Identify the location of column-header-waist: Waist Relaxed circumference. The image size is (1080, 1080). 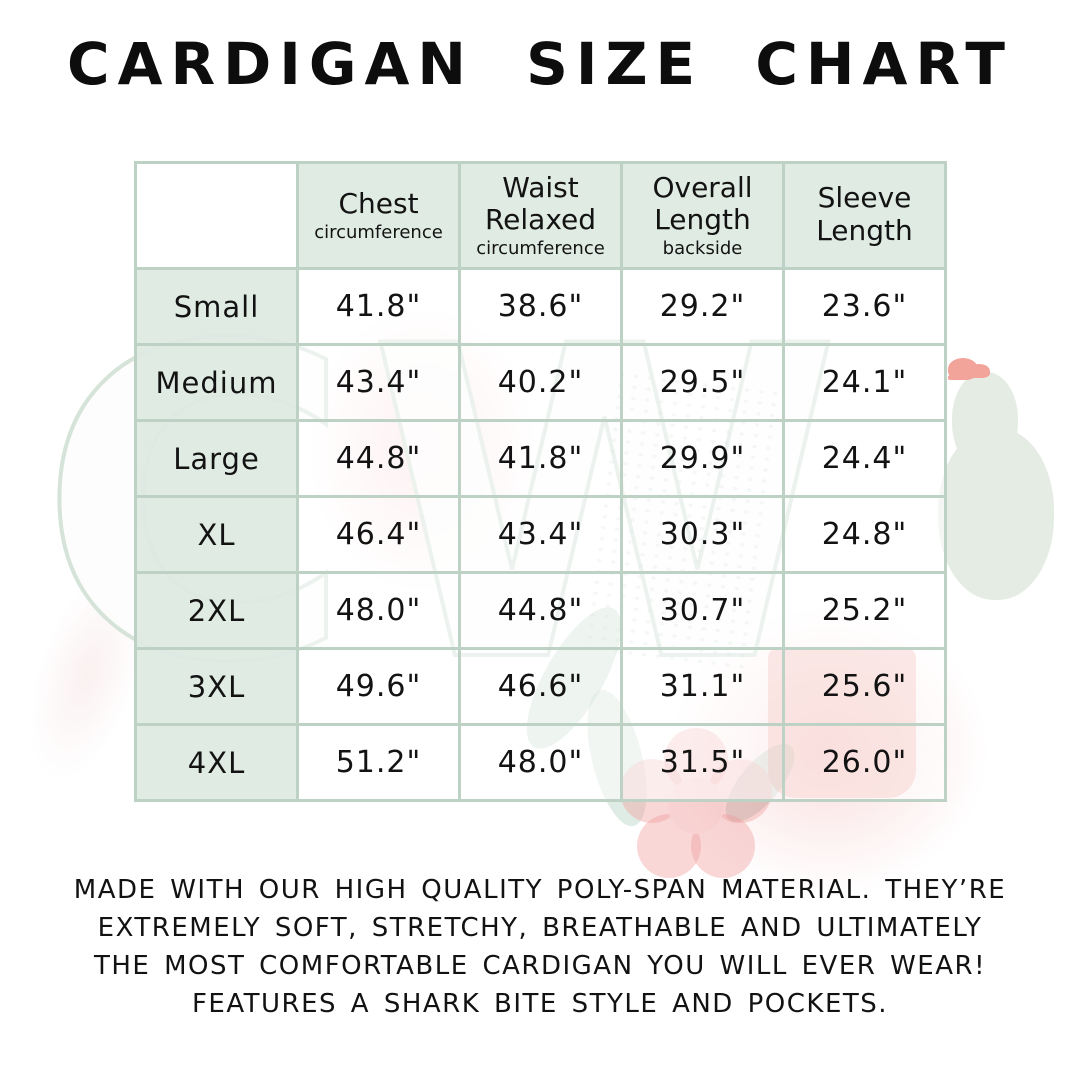
(540, 215).